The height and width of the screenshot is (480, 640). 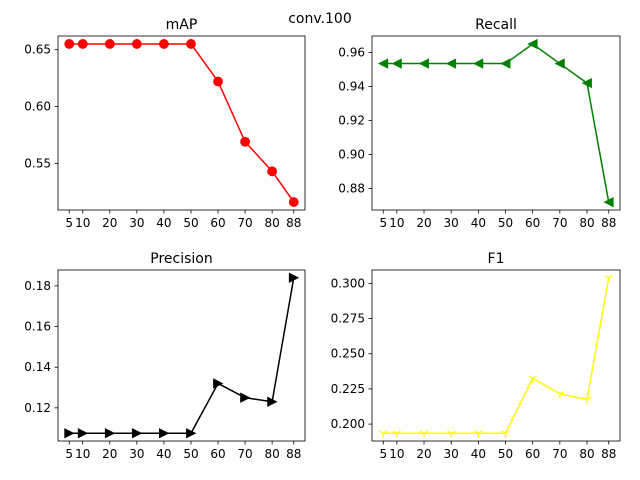 What do you see at coordinates (351, 155) in the screenshot?
I see `subplot-recall-ytick-label: 0.90` at bounding box center [351, 155].